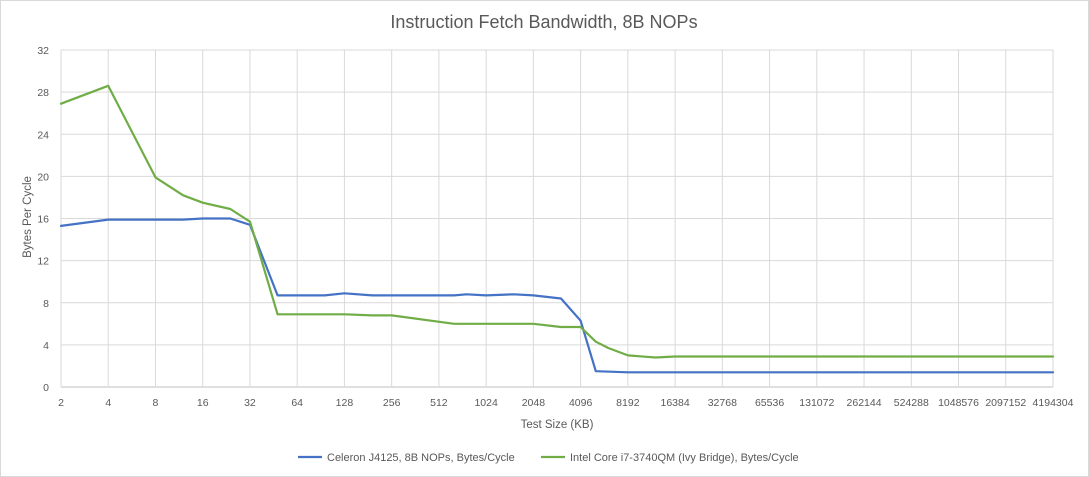  I want to click on y-tick-label: 28, so click(43, 93).